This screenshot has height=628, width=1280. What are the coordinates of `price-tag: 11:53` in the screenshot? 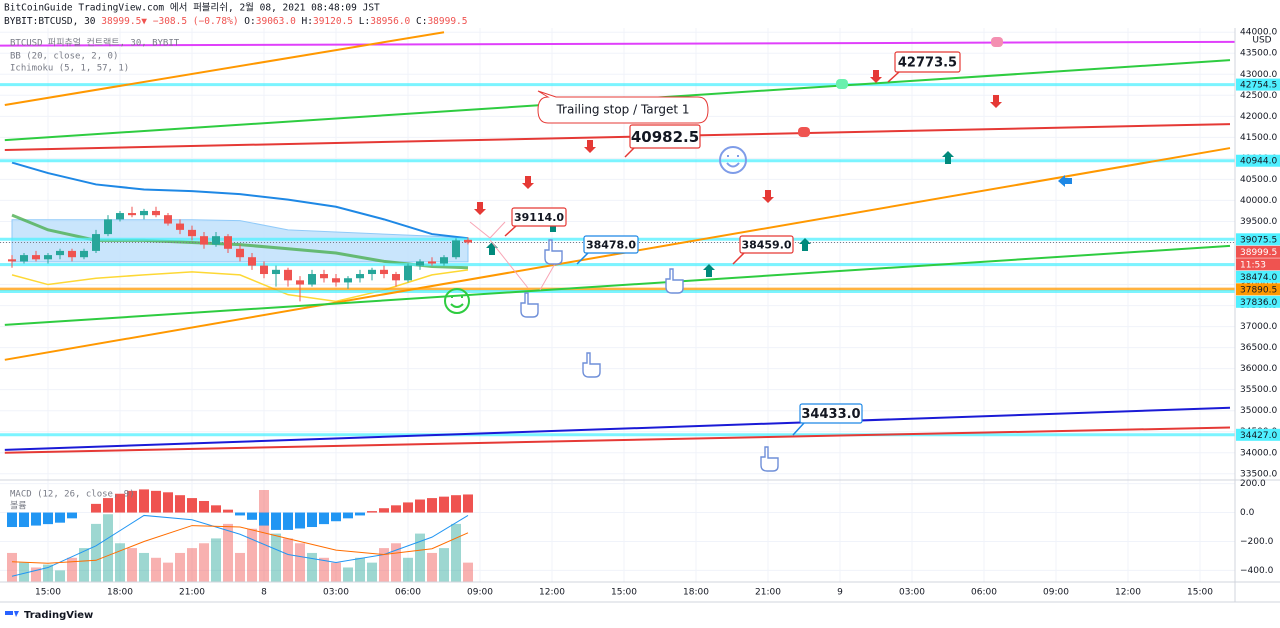 It's located at (1253, 265).